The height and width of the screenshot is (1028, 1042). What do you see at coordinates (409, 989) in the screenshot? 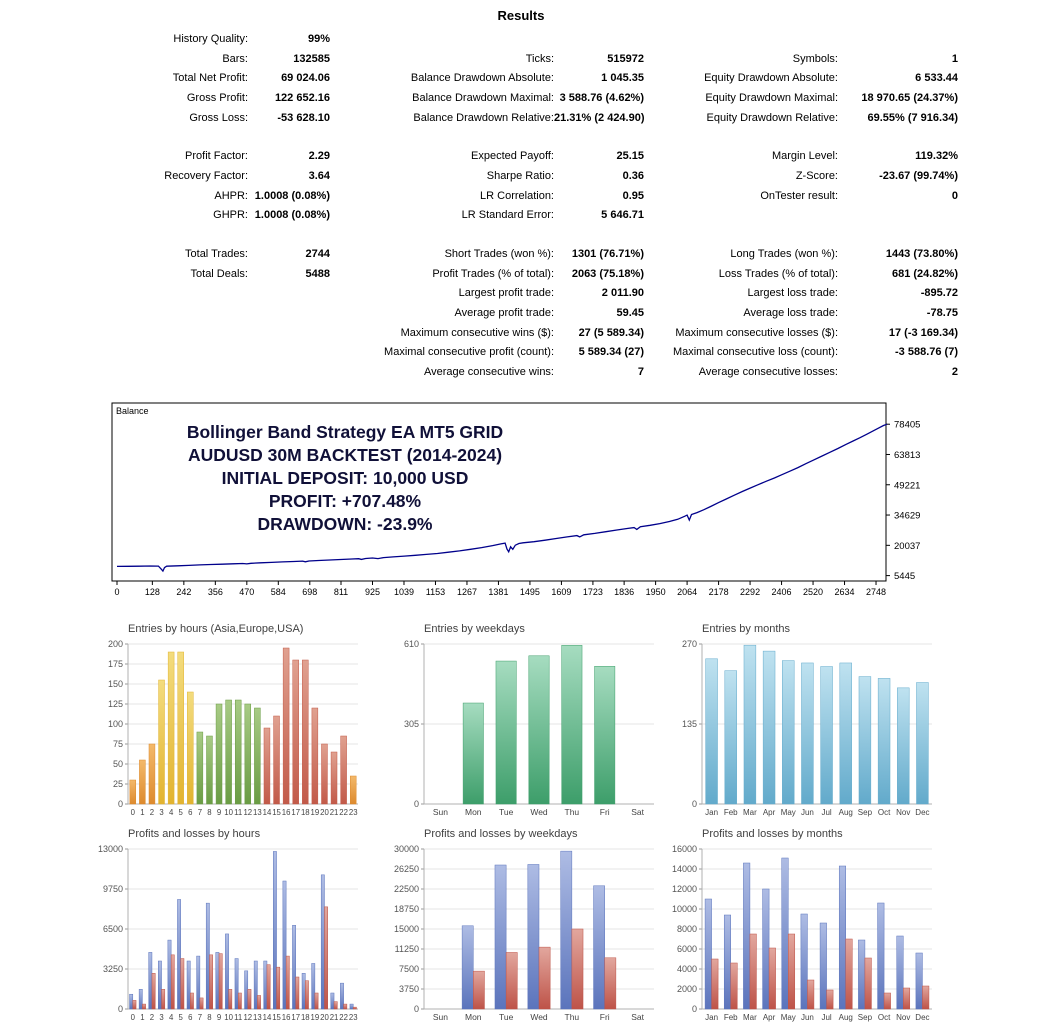
I see `y-axis-label: 3750` at bounding box center [409, 989].